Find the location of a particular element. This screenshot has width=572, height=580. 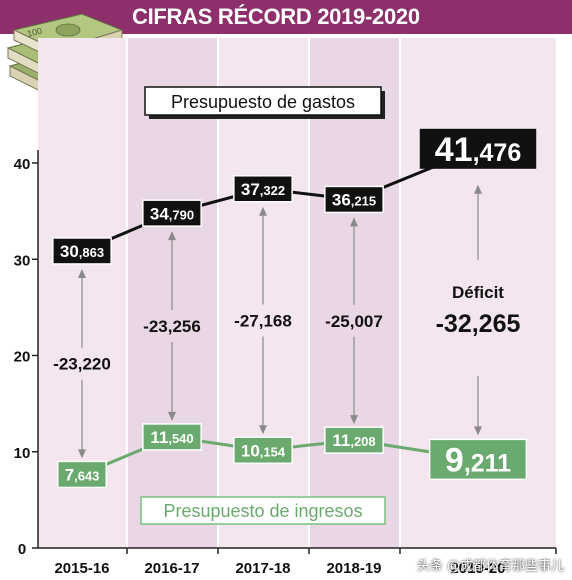

expense-value-label: 37,322 is located at coordinates (263, 189).